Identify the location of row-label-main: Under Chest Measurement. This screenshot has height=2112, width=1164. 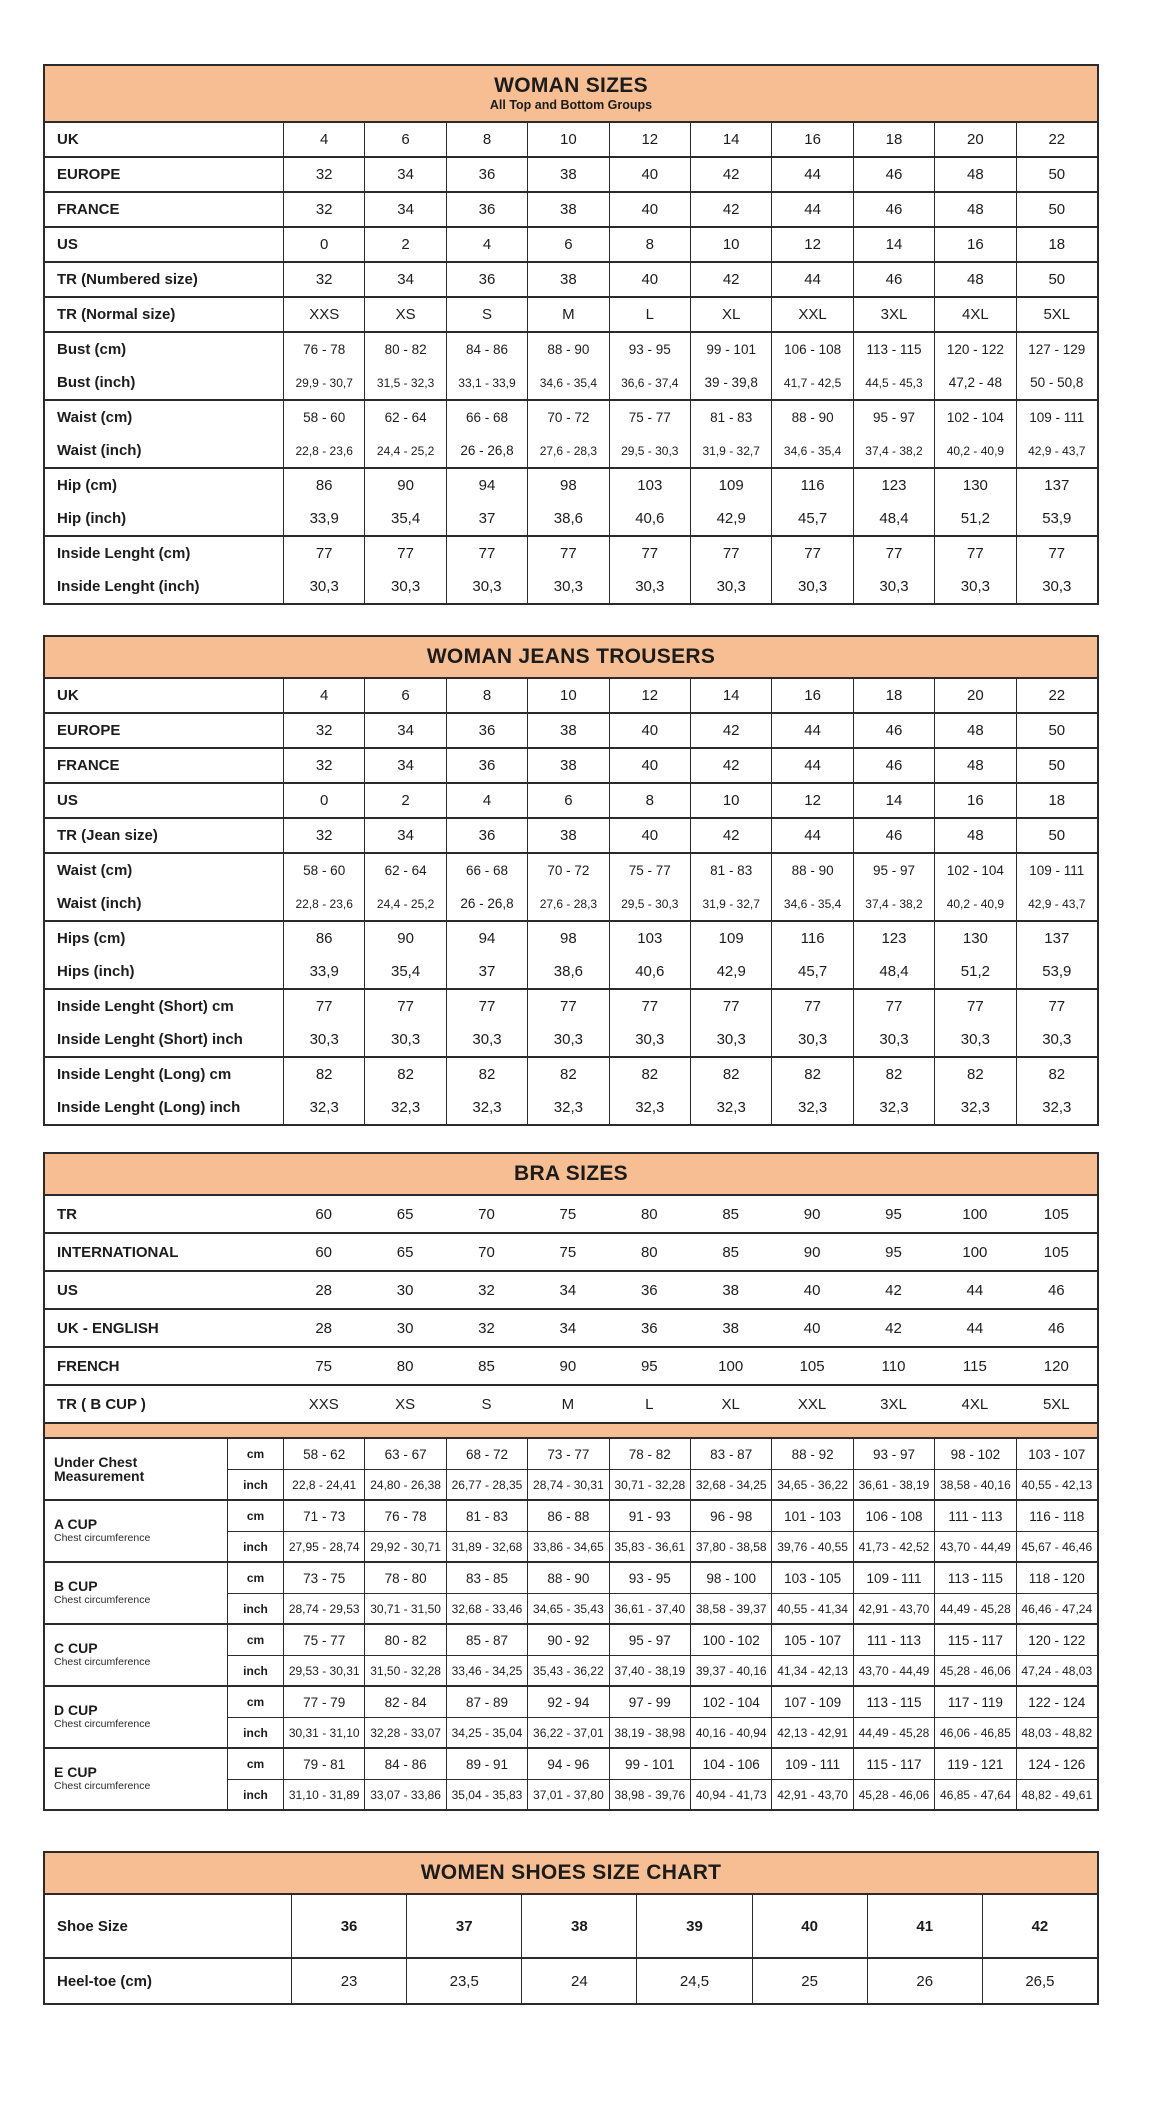
(99, 1469).